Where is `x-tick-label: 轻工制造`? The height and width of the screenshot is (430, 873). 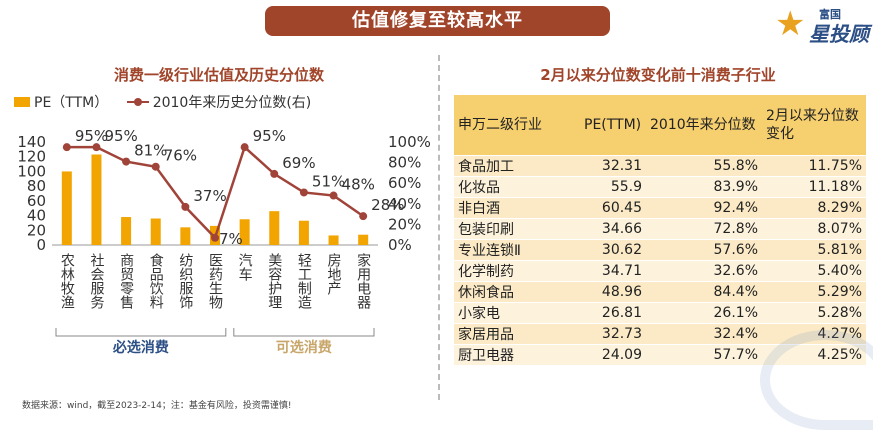 x-tick-label: 轻工制造 is located at coordinates (304, 281).